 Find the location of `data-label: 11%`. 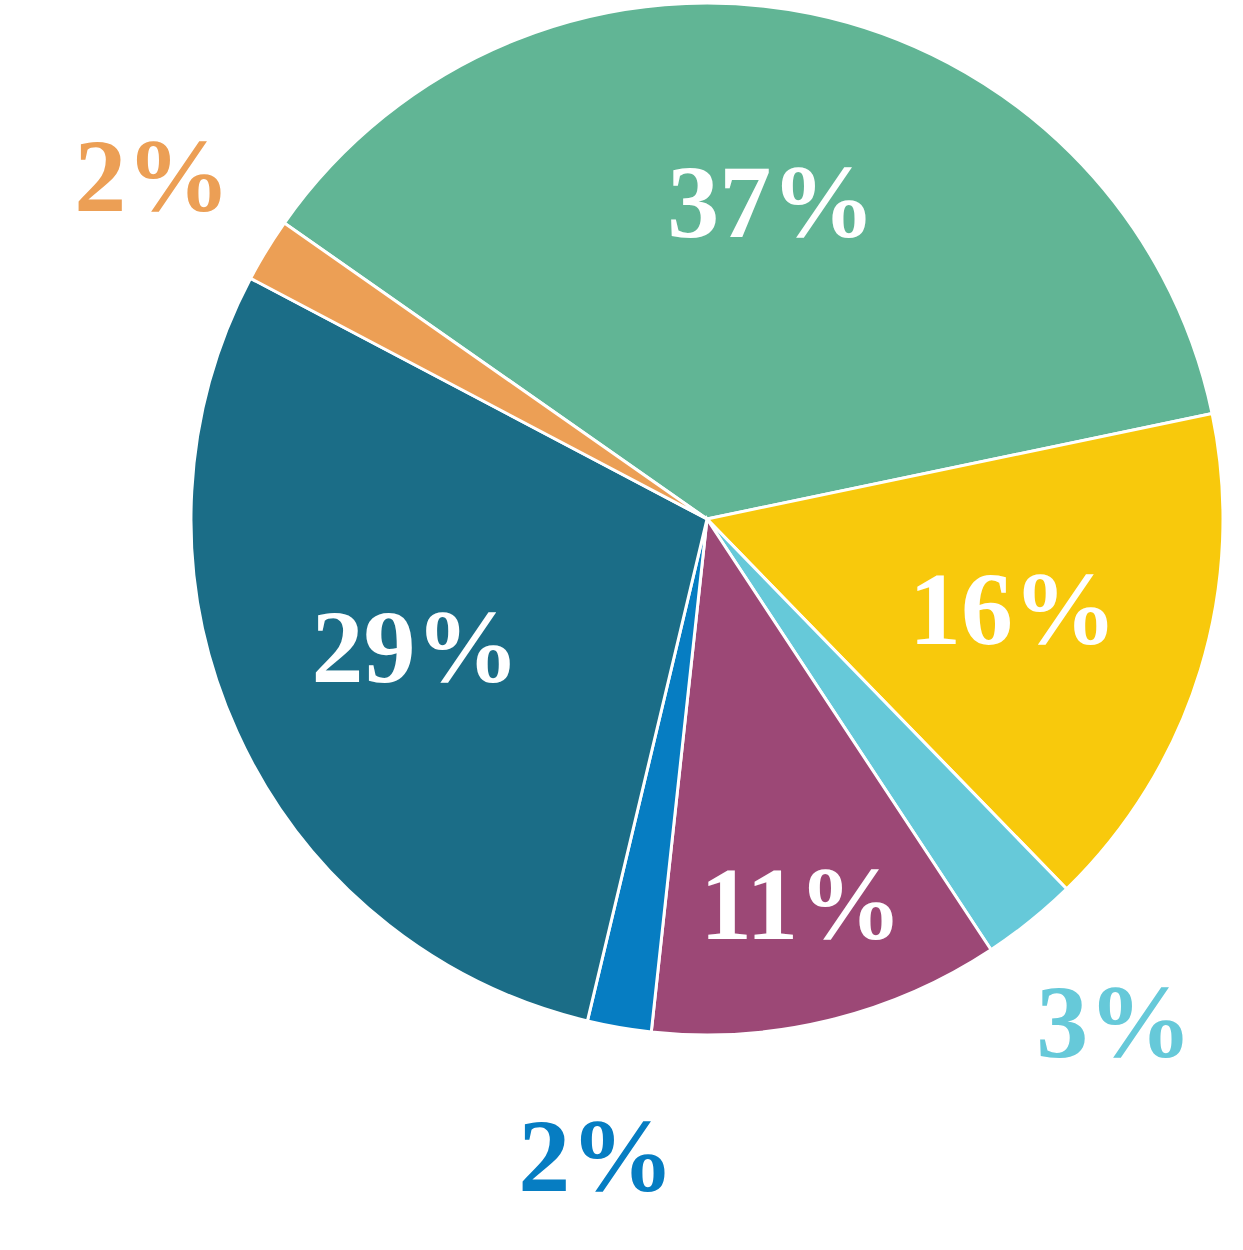

data-label: 11% is located at coordinates (801, 903).